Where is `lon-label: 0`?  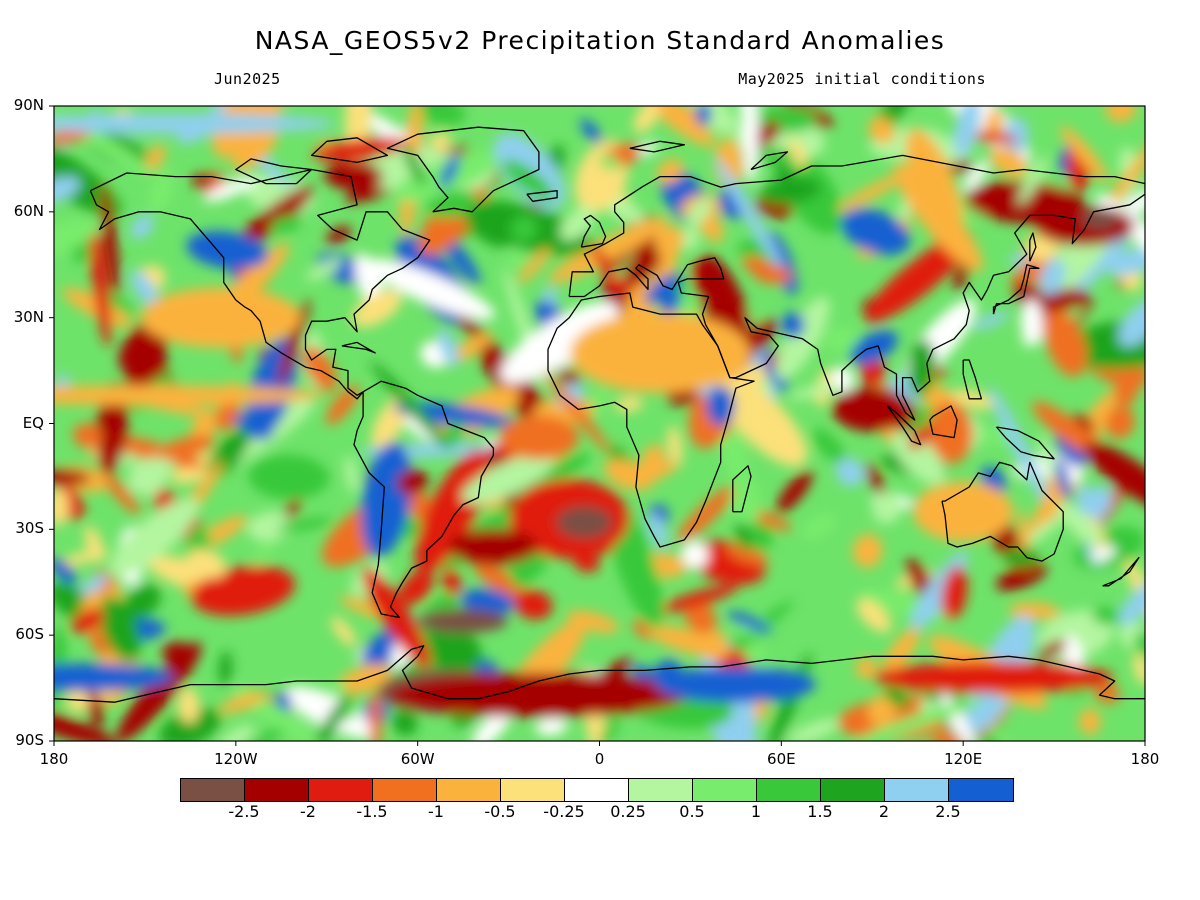
lon-label: 0 is located at coordinates (599, 759).